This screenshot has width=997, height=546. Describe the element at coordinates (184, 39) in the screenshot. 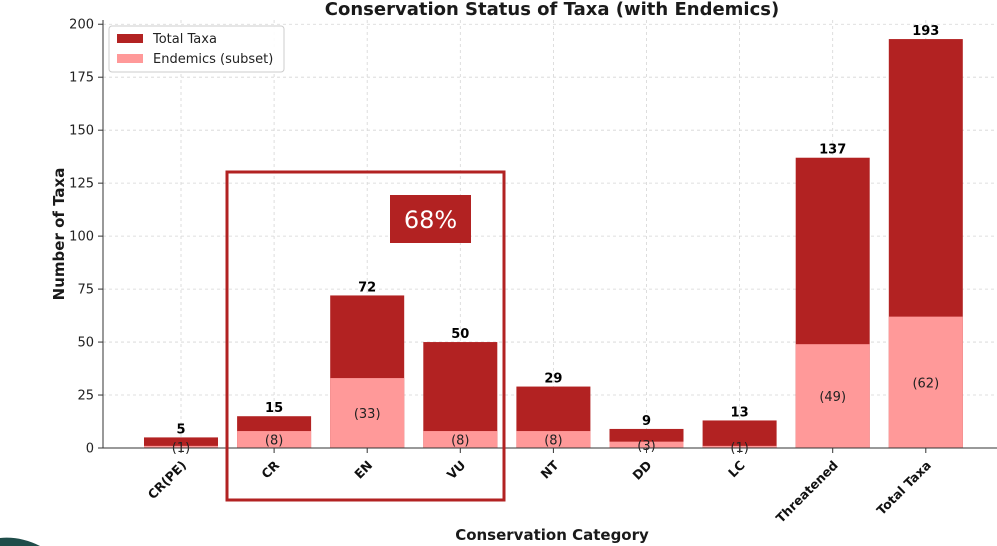

I see `legend-label-total: Total Taxa` at that location.